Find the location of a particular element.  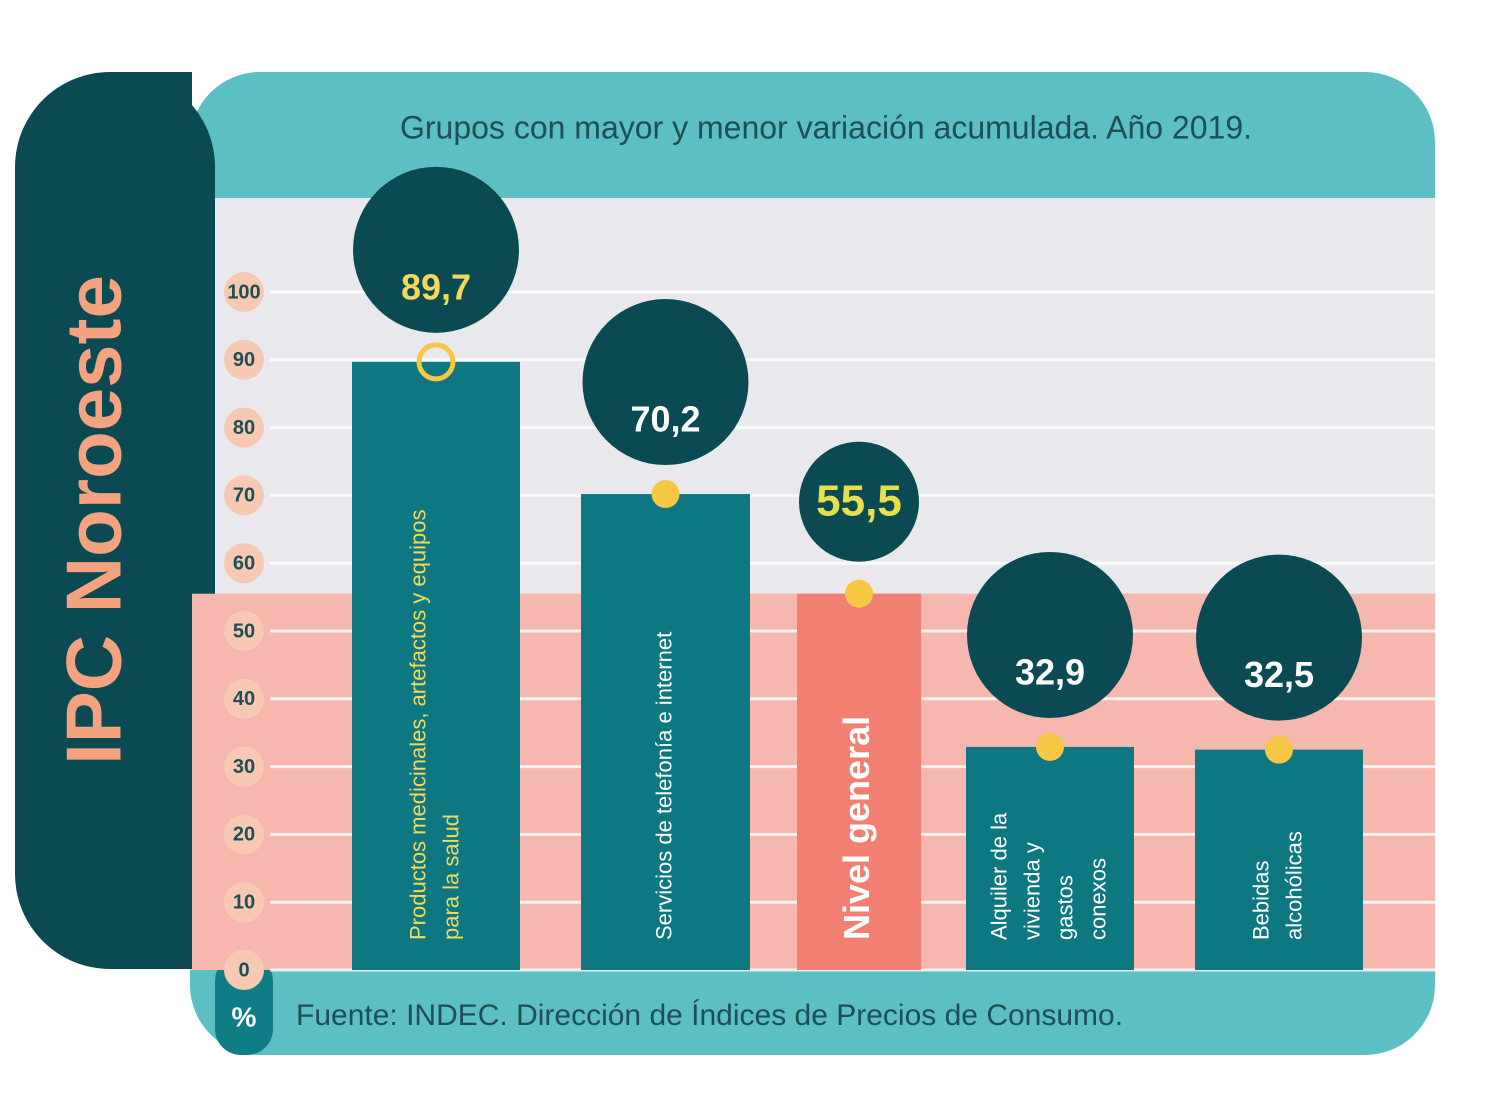

value-label: 89,7 is located at coordinates (436, 286).